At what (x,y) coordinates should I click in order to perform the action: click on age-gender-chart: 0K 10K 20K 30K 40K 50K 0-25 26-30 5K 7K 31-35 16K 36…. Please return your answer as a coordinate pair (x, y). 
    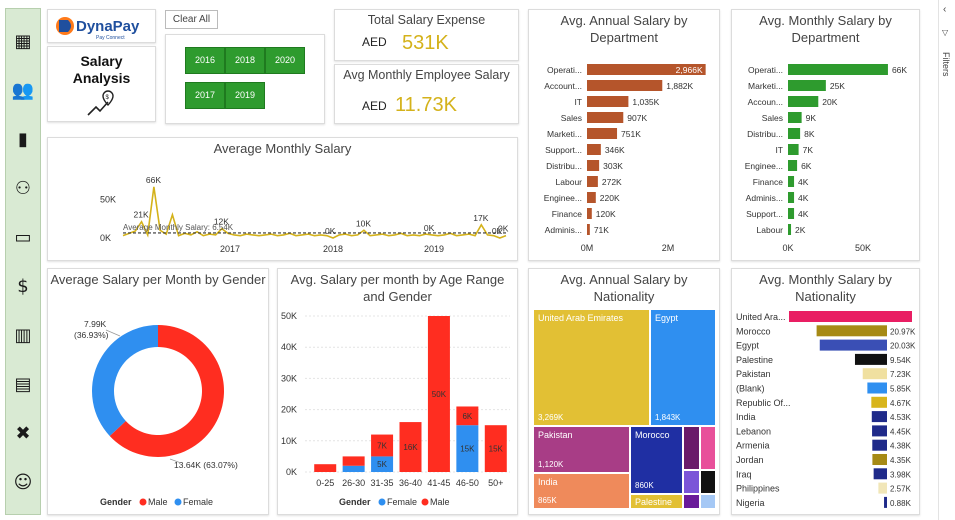
    Looking at the image, I should click on (397, 391).